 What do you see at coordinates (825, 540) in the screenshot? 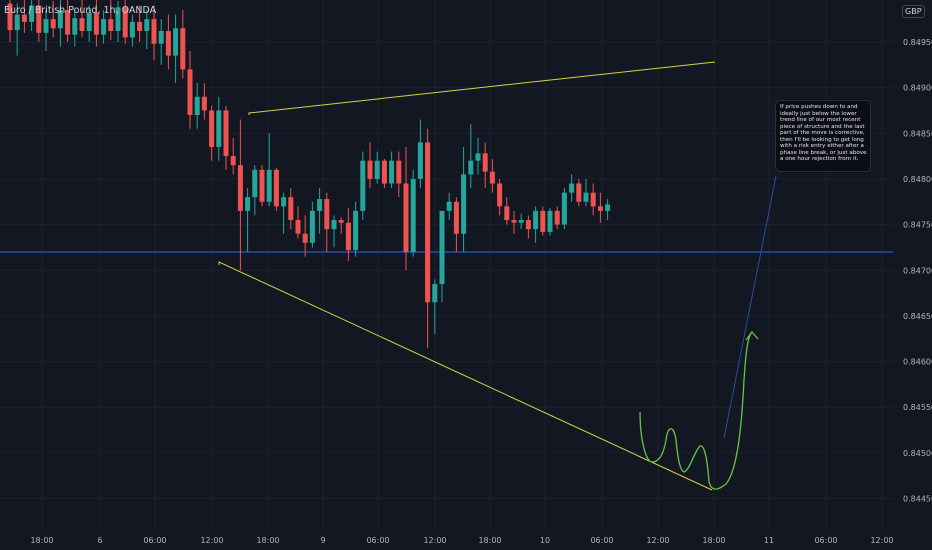
I see `x-tick-label: 06:00` at bounding box center [825, 540].